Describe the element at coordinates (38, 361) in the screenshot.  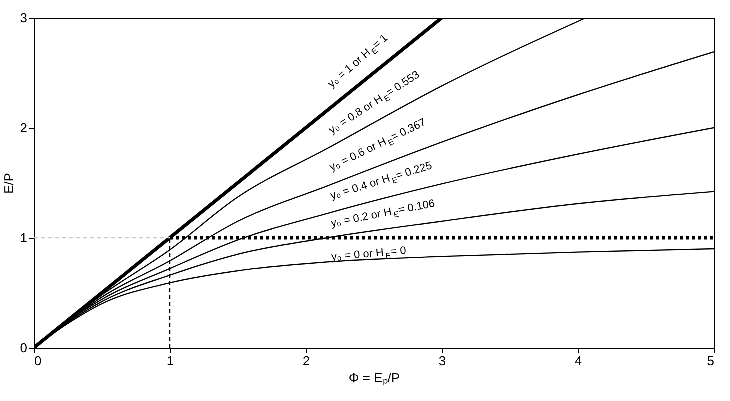
I see `x-tick-label: 0` at that location.